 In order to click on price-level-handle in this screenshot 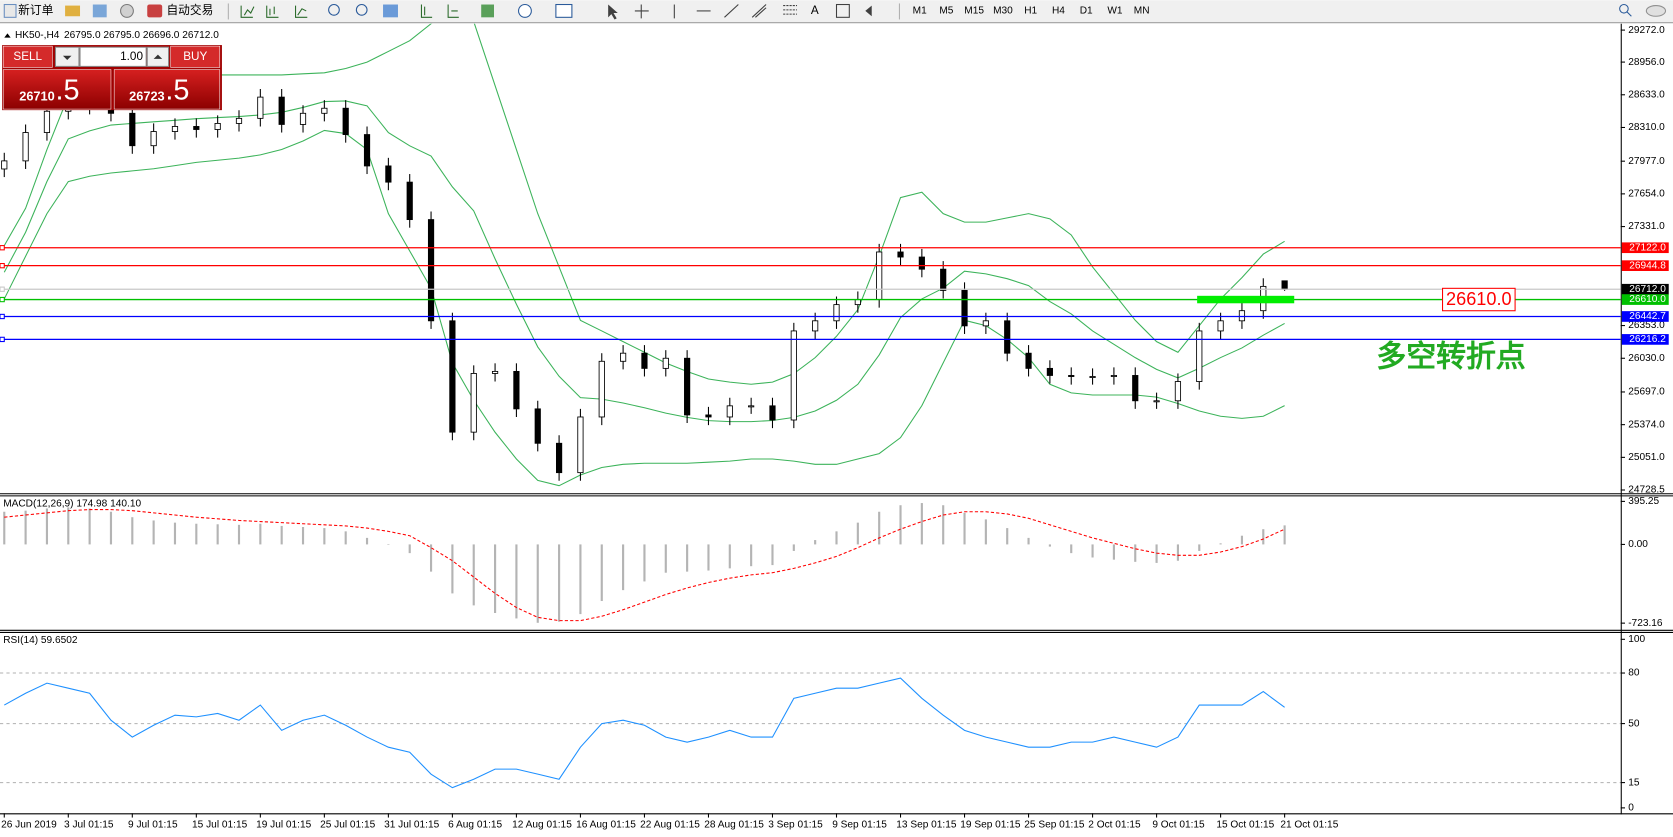, I will do `click(2, 289)`.